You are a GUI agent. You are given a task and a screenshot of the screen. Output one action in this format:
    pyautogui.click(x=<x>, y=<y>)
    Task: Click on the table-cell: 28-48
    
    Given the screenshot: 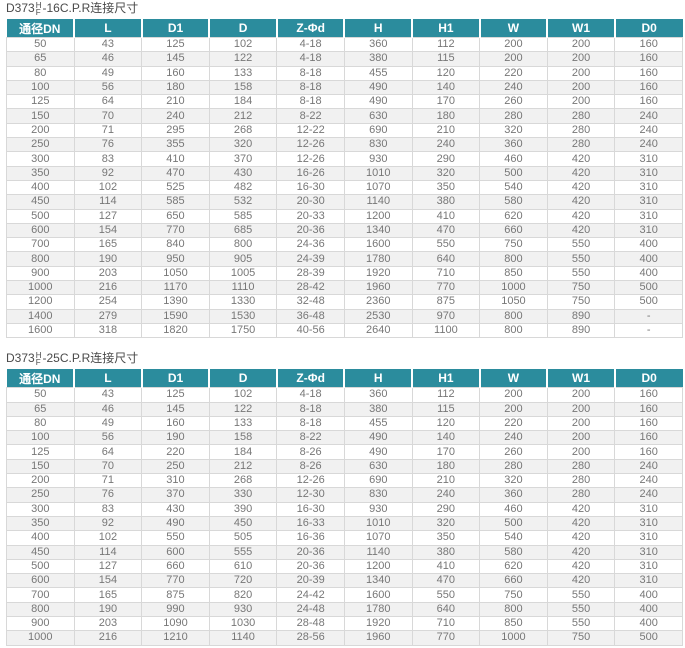 What is the action you would take?
    pyautogui.click(x=310, y=623)
    